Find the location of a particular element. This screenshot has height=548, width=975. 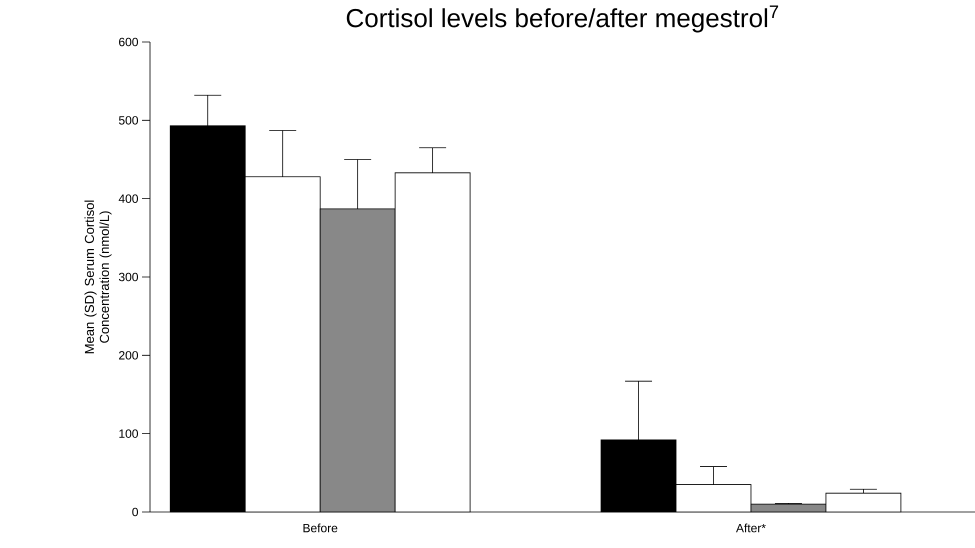

y-tick-label: 100 is located at coordinates (128, 433).